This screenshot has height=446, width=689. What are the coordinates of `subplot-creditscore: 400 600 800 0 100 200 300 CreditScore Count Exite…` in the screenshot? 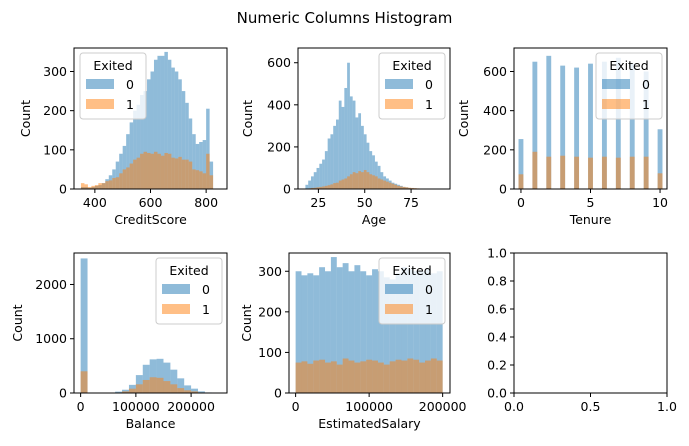 It's located at (123, 137).